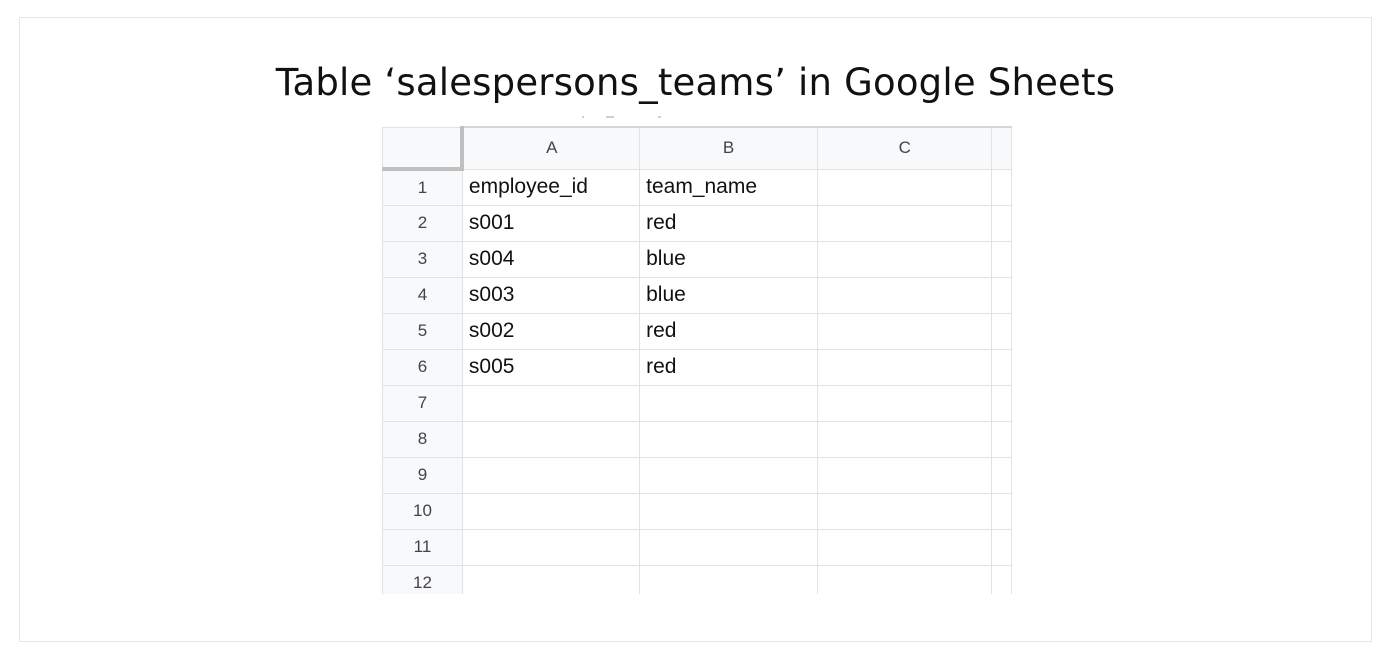 This screenshot has height=672, width=1400. What do you see at coordinates (551, 295) in the screenshot?
I see `cell-a: s003` at bounding box center [551, 295].